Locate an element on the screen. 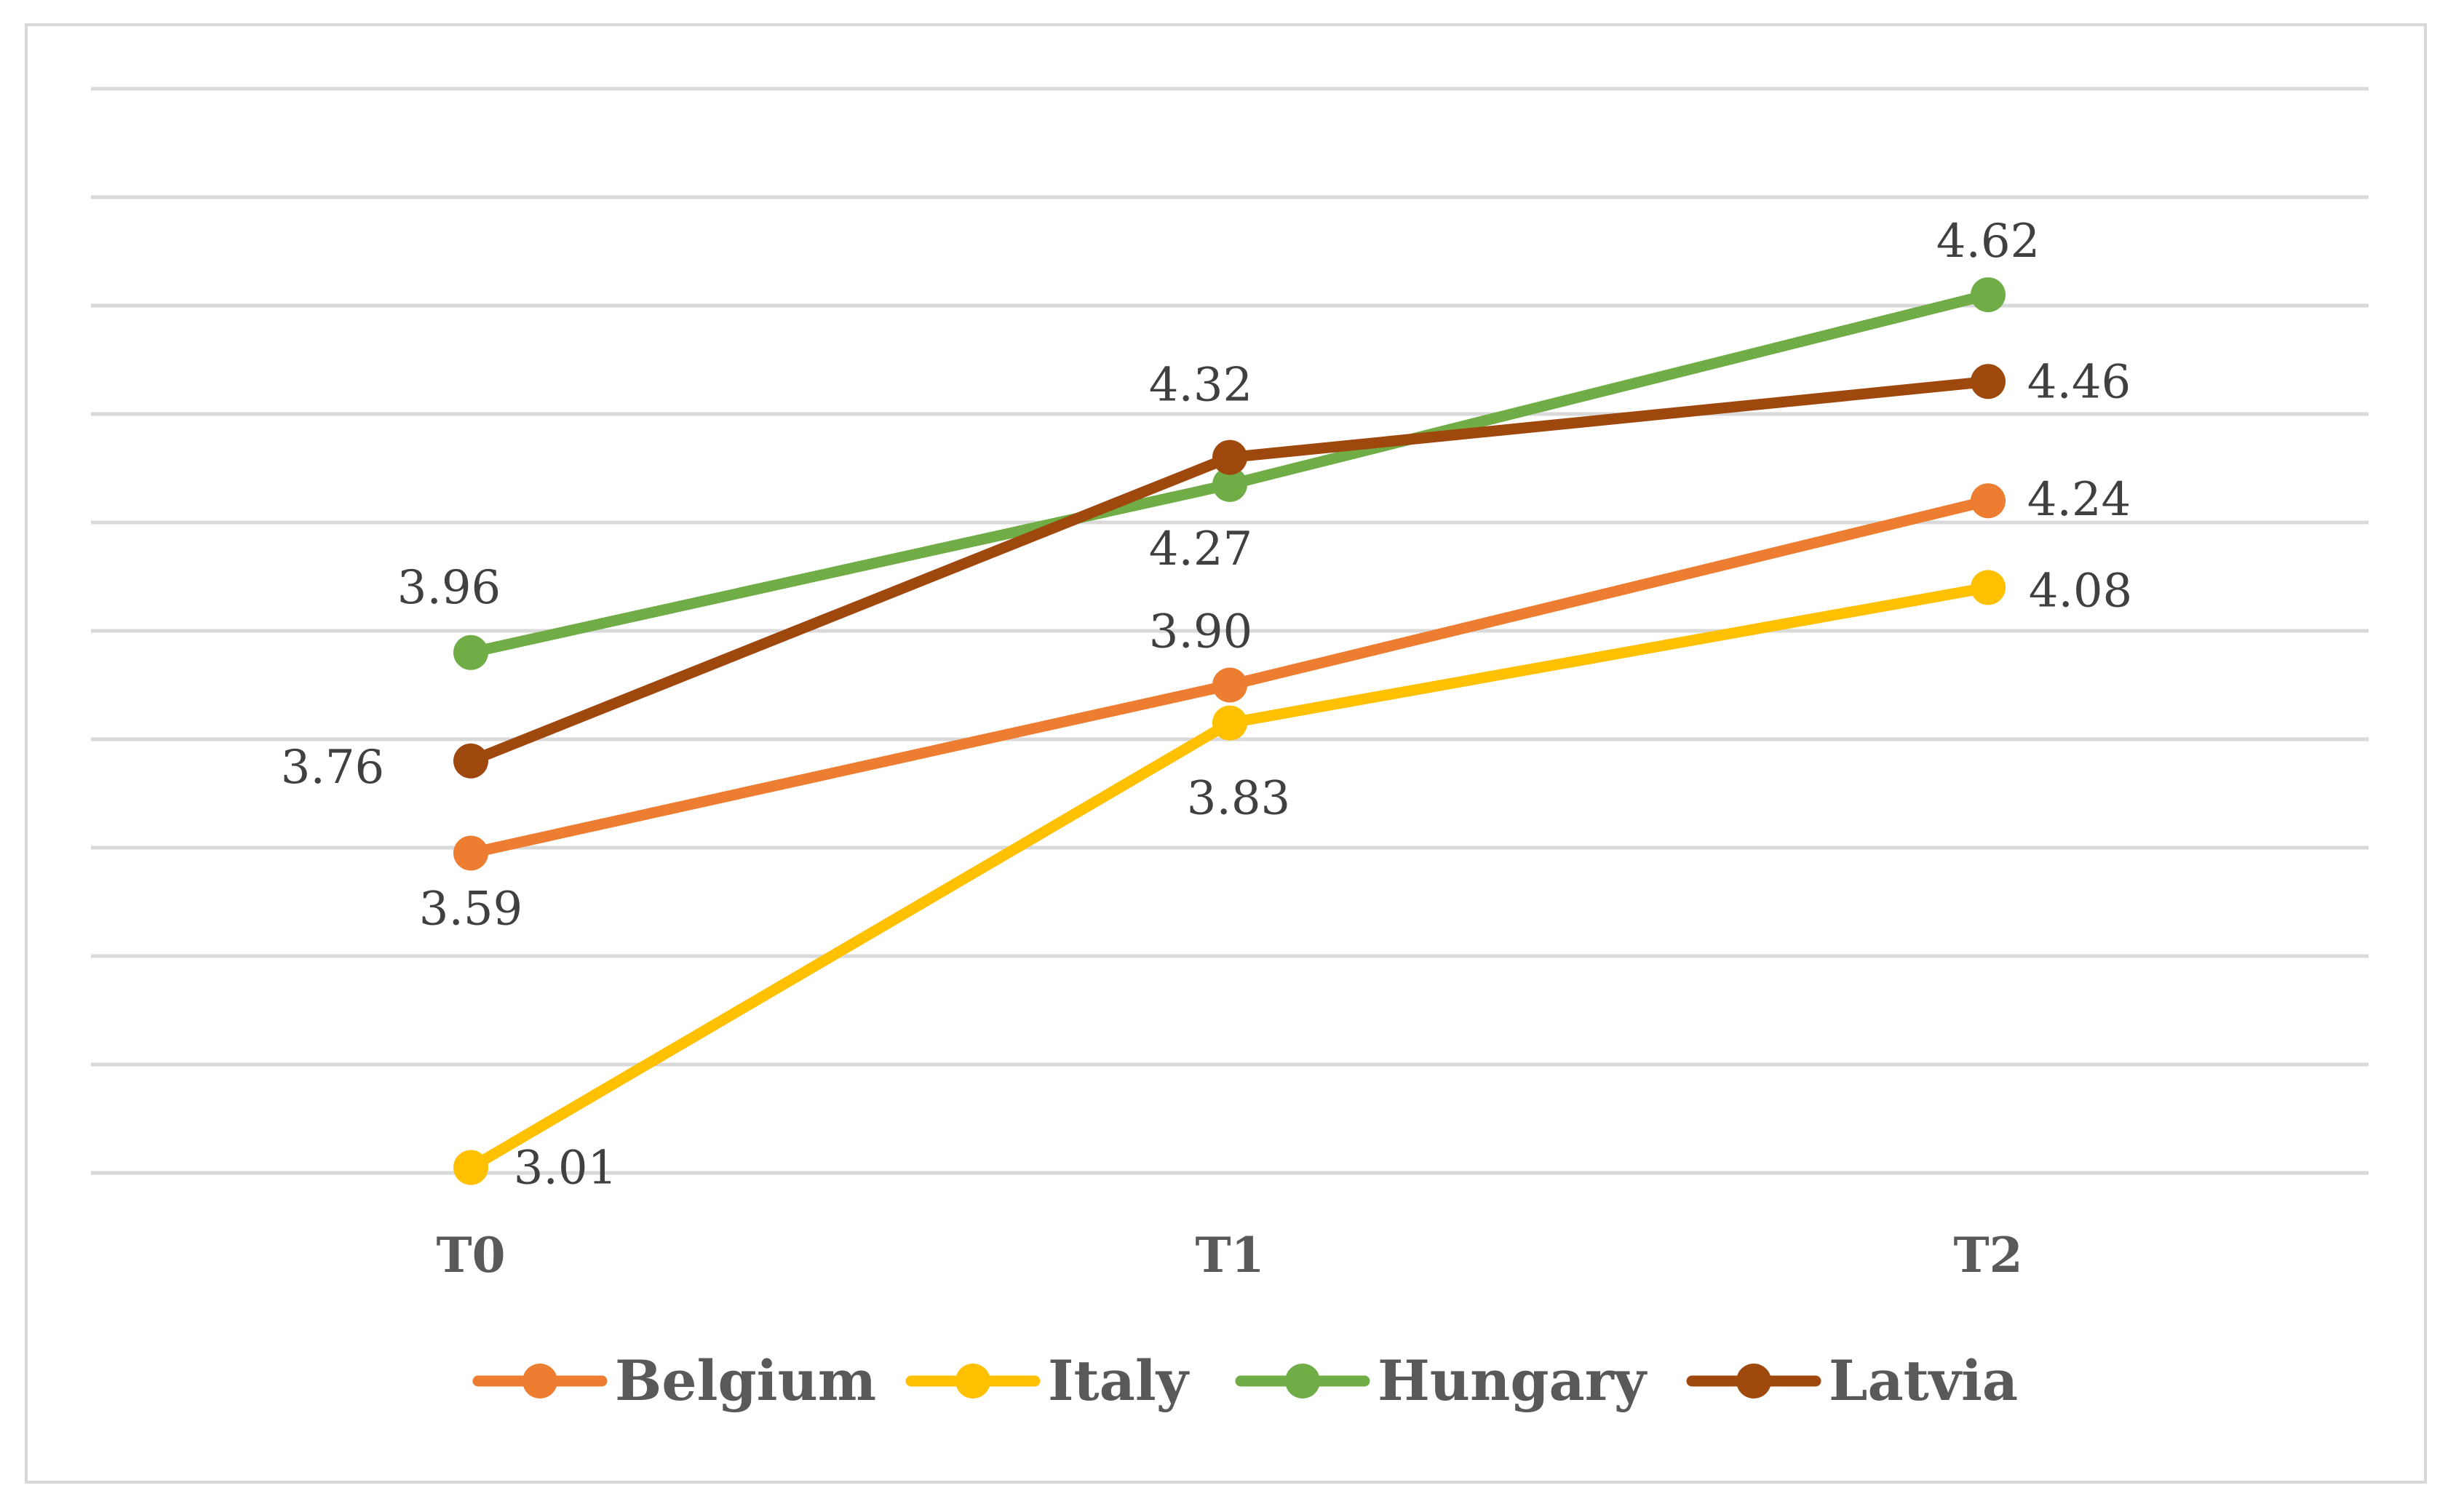 This screenshot has width=2456, height=1512. legend-marker-hungary is located at coordinates (1303, 1381).